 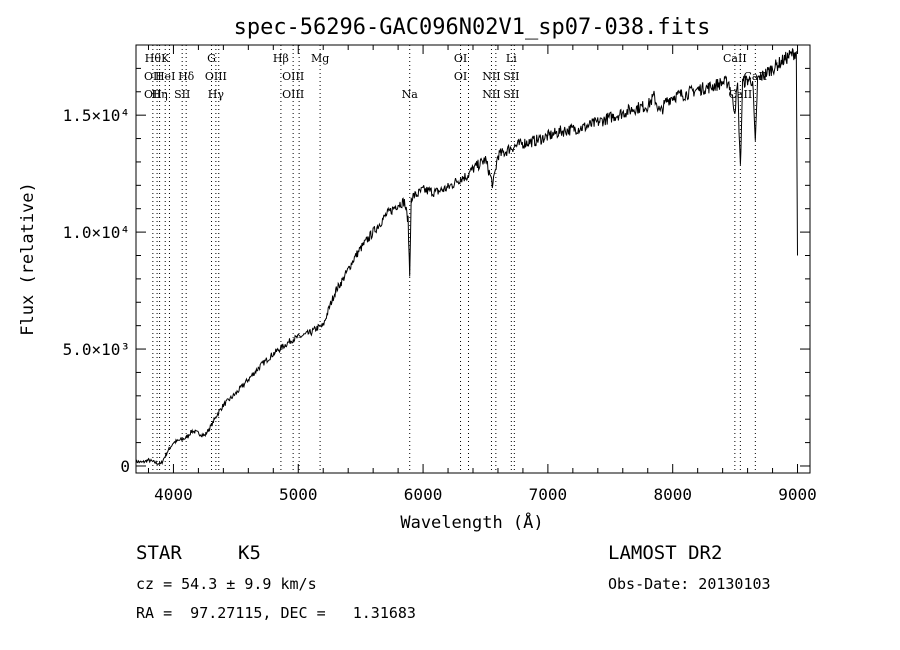 I want to click on spectral-line-label: Hθ, so click(x=153, y=58).